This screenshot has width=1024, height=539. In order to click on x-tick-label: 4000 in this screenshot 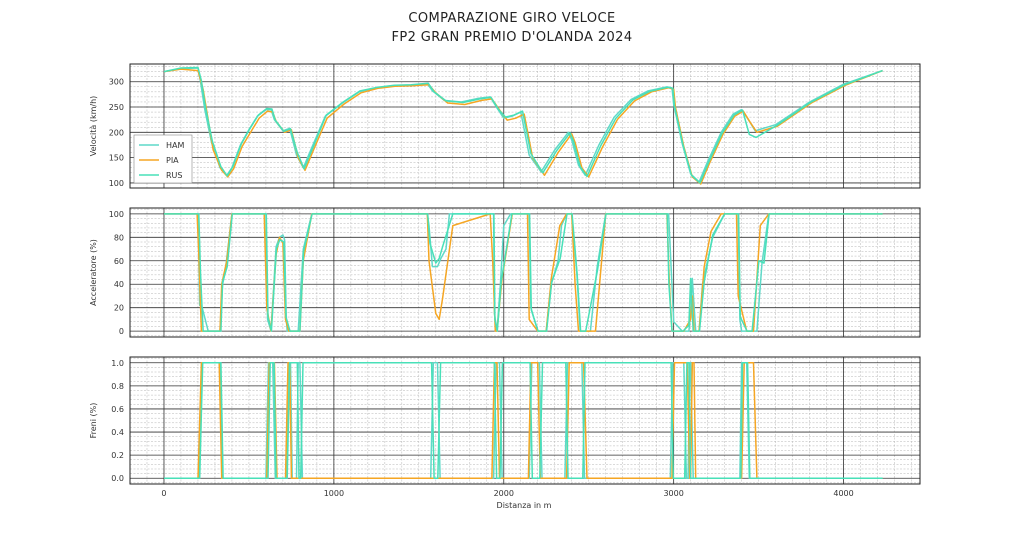, I will do `click(843, 493)`.